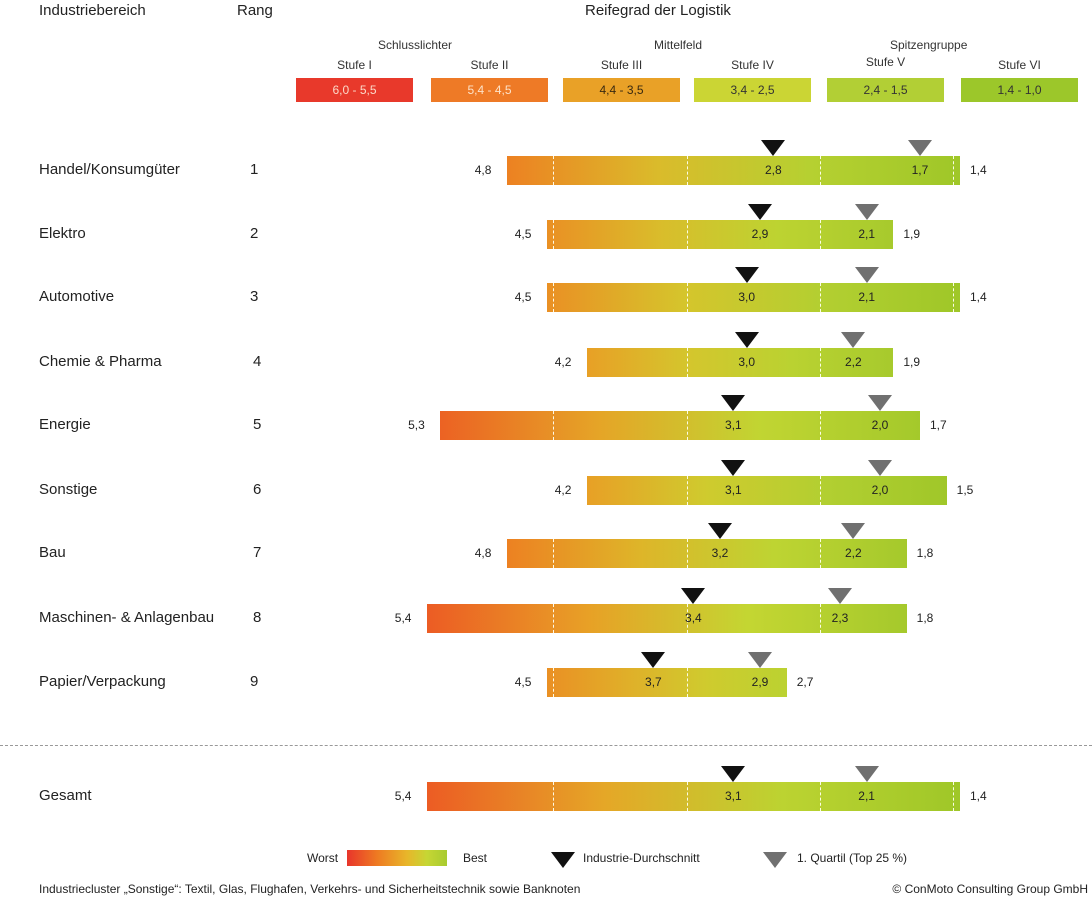 The width and height of the screenshot is (1092, 900). I want to click on group-label-mittelfeld: Mittelfeld, so click(678, 45).